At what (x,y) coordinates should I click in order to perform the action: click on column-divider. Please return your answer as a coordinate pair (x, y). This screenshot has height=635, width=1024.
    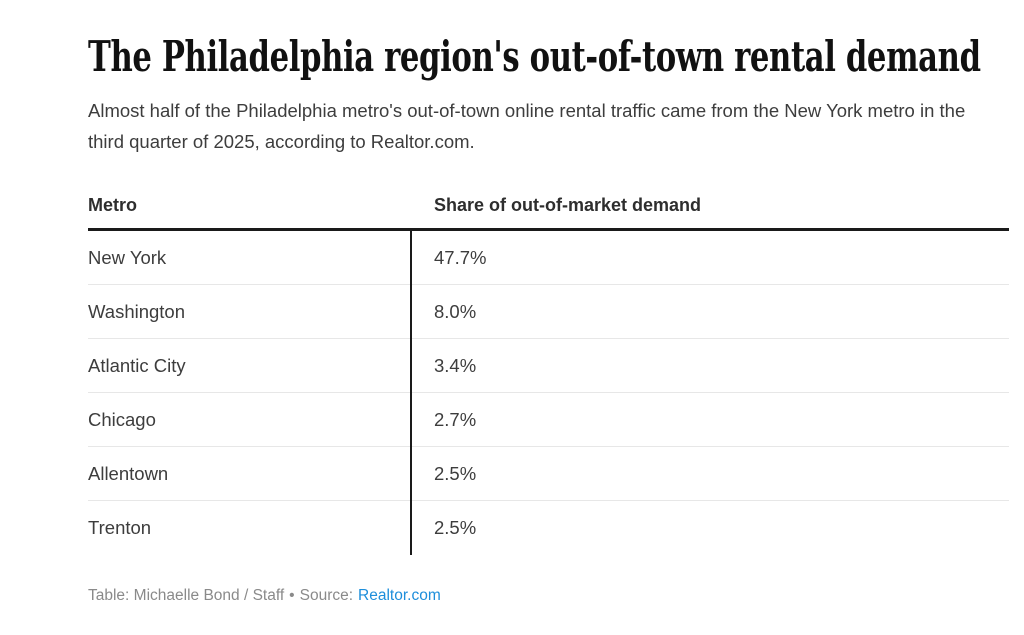
    Looking at the image, I should click on (411, 393).